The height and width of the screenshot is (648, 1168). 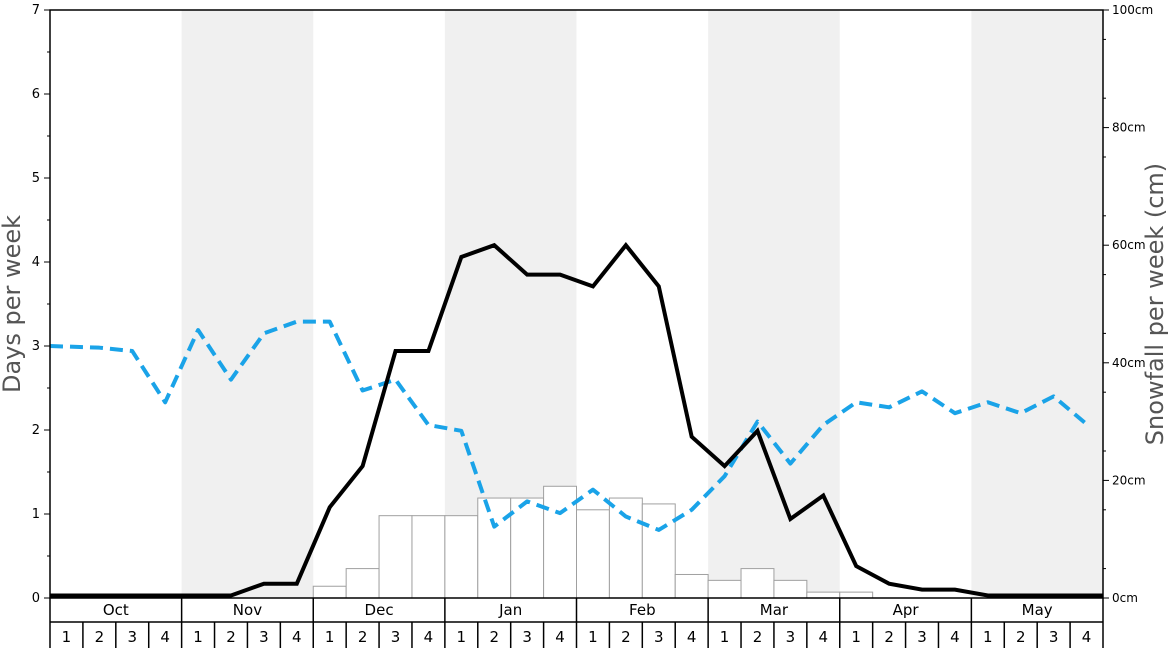 What do you see at coordinates (510, 610) in the screenshot?
I see `month-label: Jan` at bounding box center [510, 610].